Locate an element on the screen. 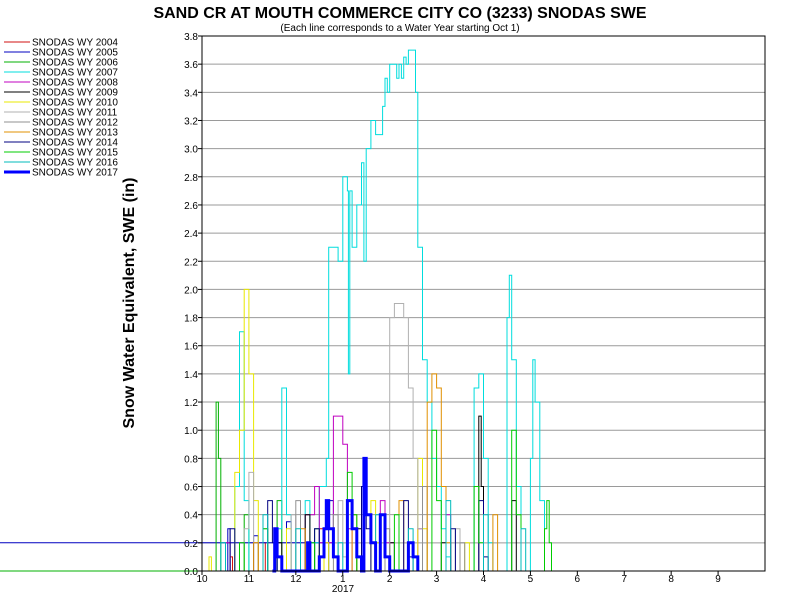 Image resolution: width=800 pixels, height=600 pixels. y-tick-label: 2.6 is located at coordinates (191, 206).